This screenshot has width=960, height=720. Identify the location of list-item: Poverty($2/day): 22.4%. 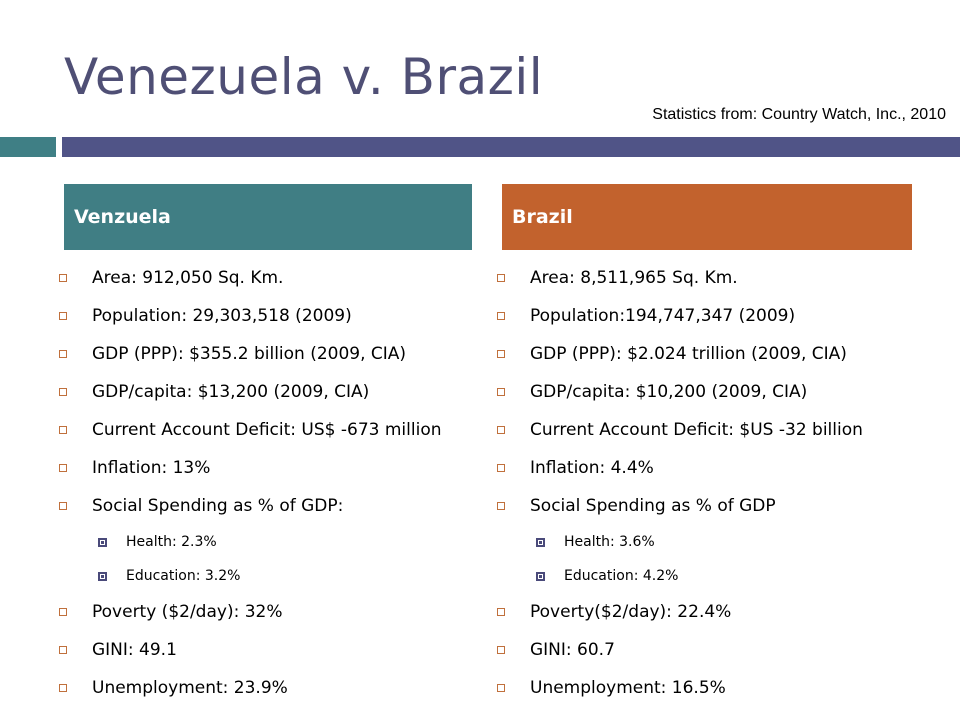
(724, 612).